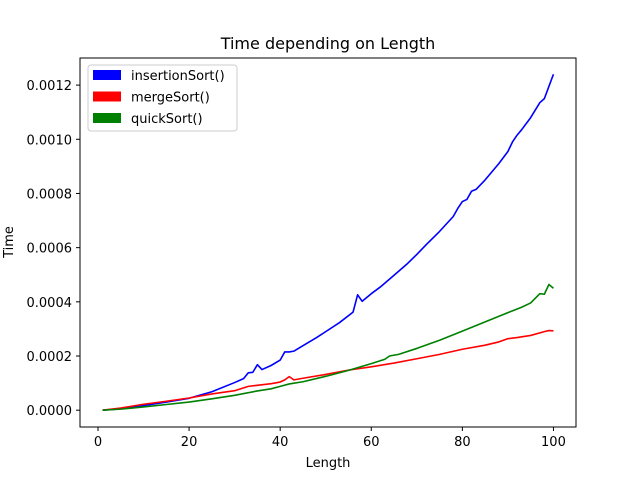 This screenshot has height=480, width=640. What do you see at coordinates (50, 140) in the screenshot?
I see `y-tick-label: 0.0010` at bounding box center [50, 140].